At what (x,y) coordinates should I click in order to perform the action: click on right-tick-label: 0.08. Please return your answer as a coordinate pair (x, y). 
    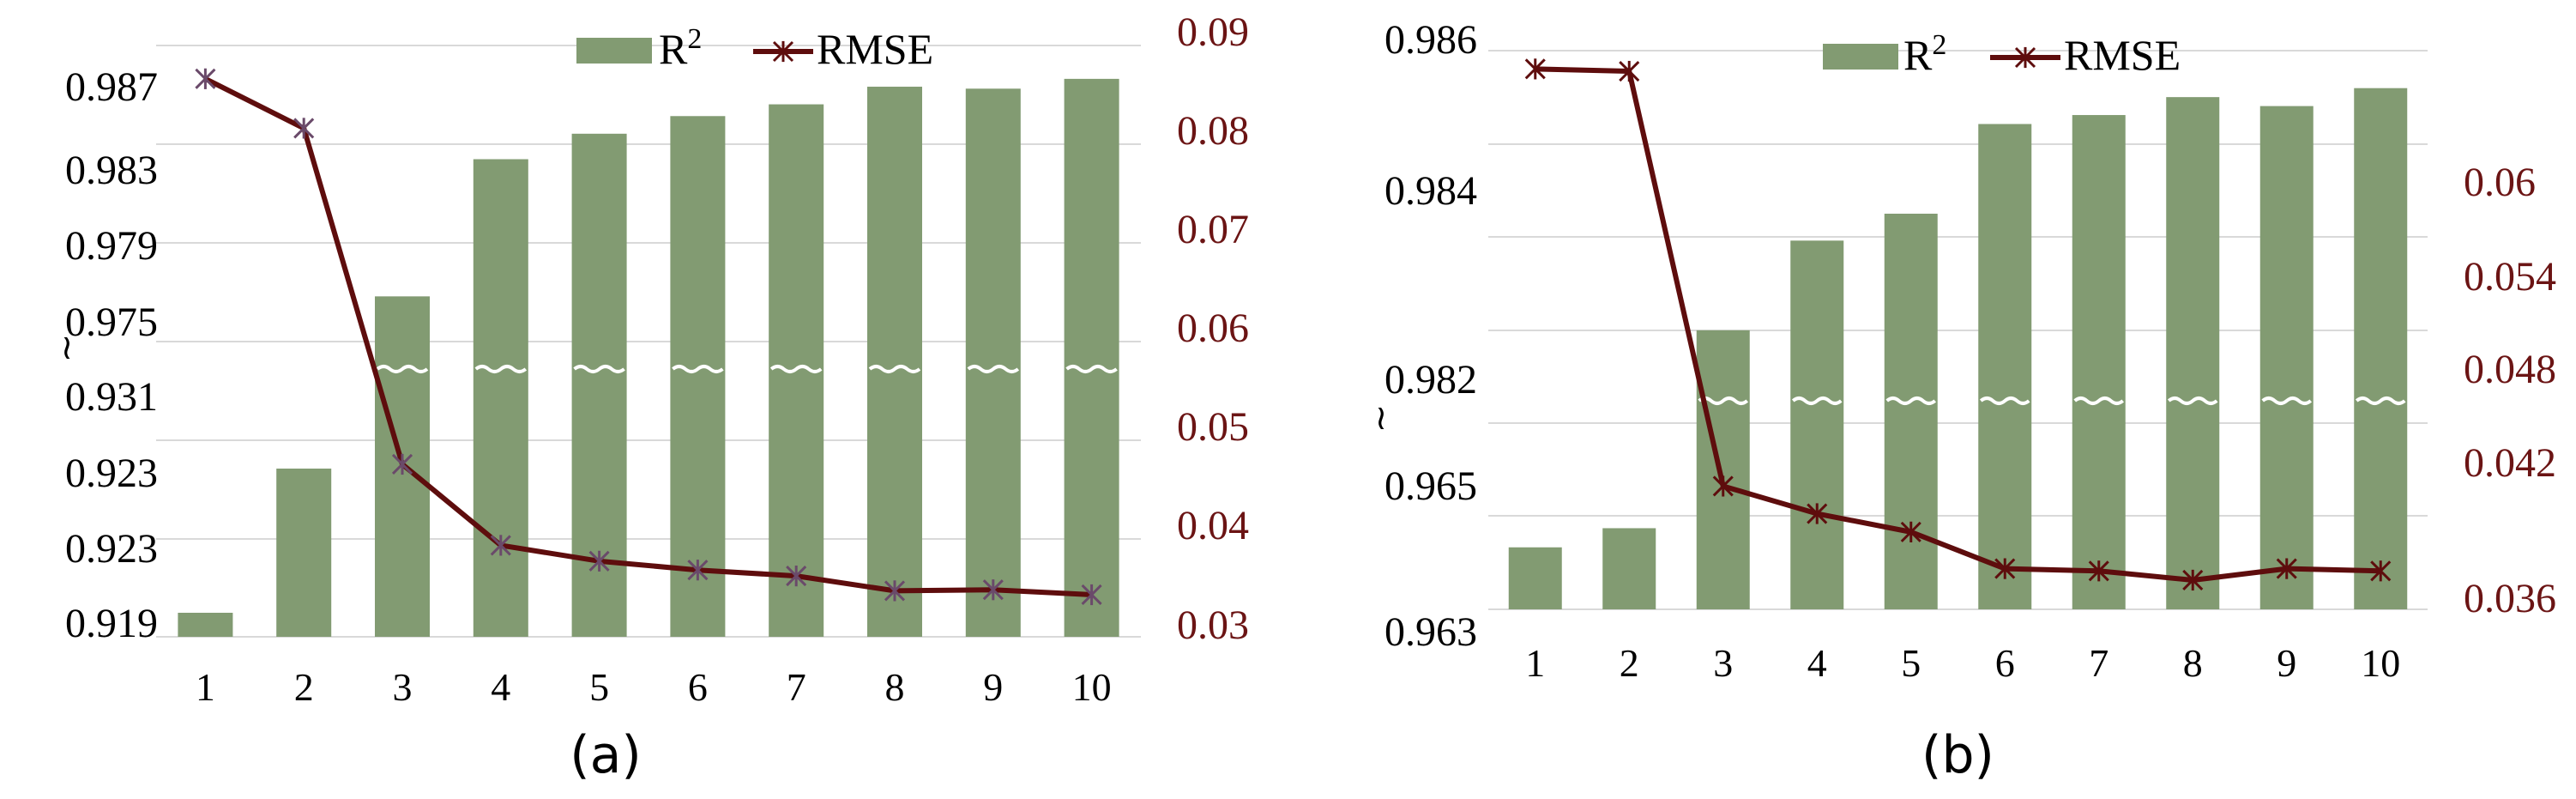
    Looking at the image, I should click on (1213, 131).